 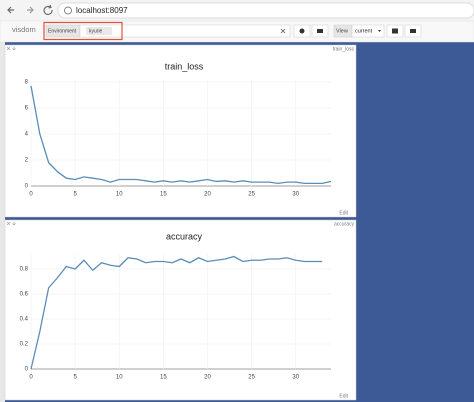 I want to click on environment-chip, so click(x=99, y=31).